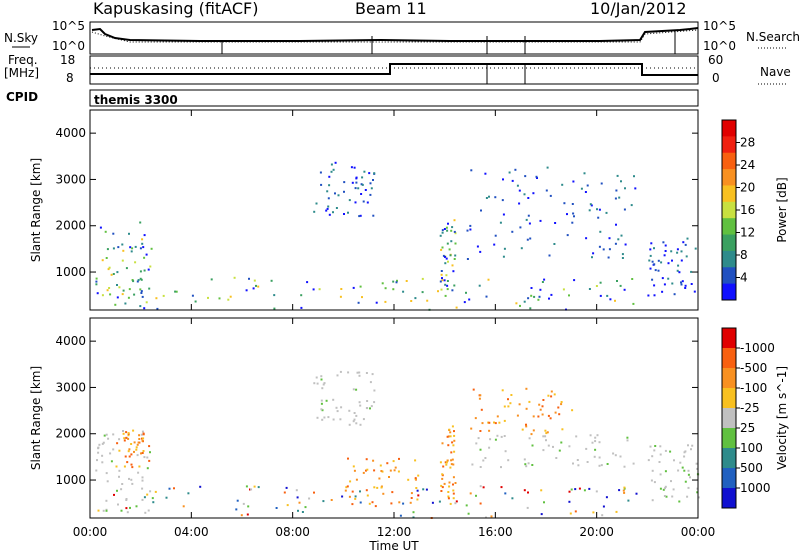  Describe the element at coordinates (719, 26) in the screenshot. I see `nsearch-tick-top: 10^5` at that location.